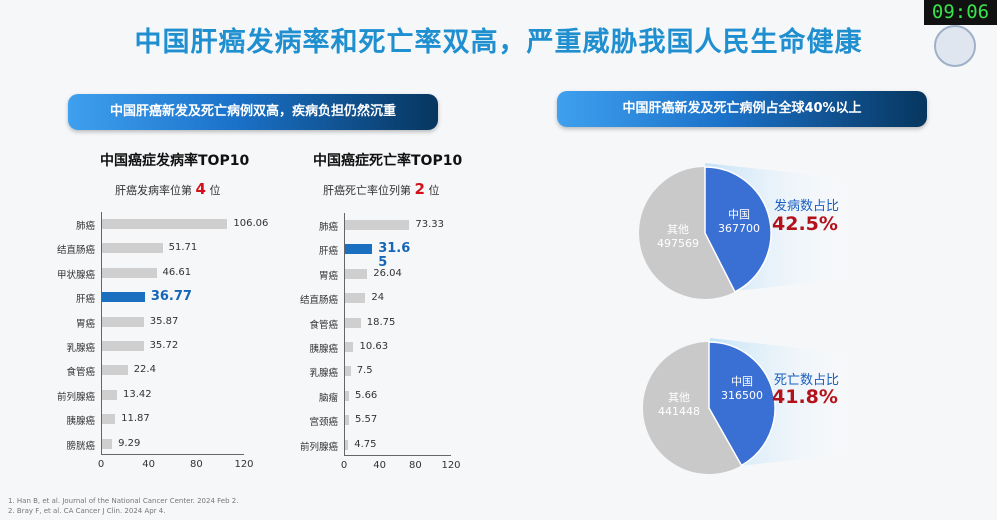  Describe the element at coordinates (328, 252) in the screenshot. I see `mortality-category-label: 肝癌` at that location.